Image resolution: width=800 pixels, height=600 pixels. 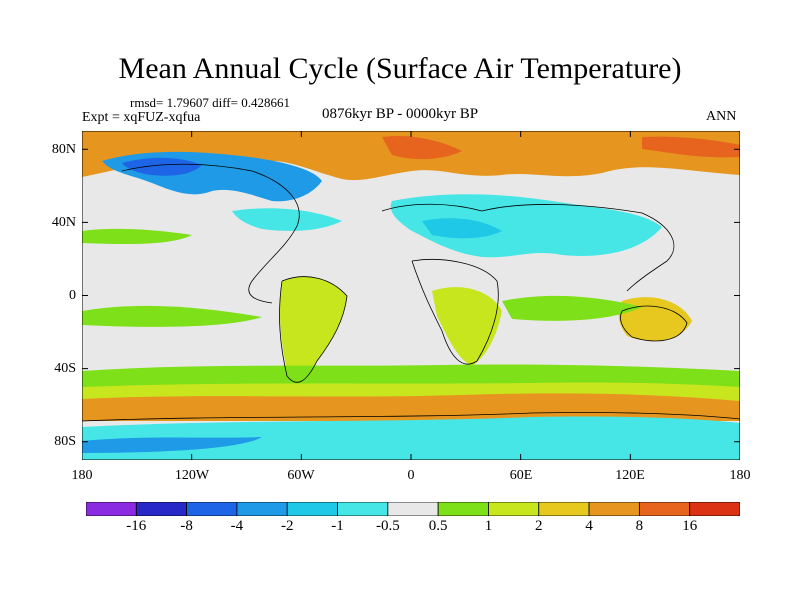 I want to click on south-america-warm, so click(x=313, y=328).